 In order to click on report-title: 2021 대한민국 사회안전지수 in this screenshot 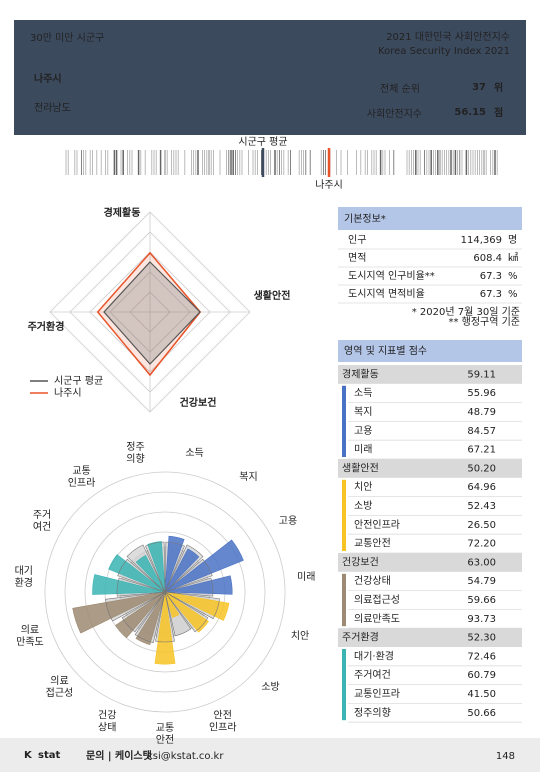, I will do `click(448, 37)`.